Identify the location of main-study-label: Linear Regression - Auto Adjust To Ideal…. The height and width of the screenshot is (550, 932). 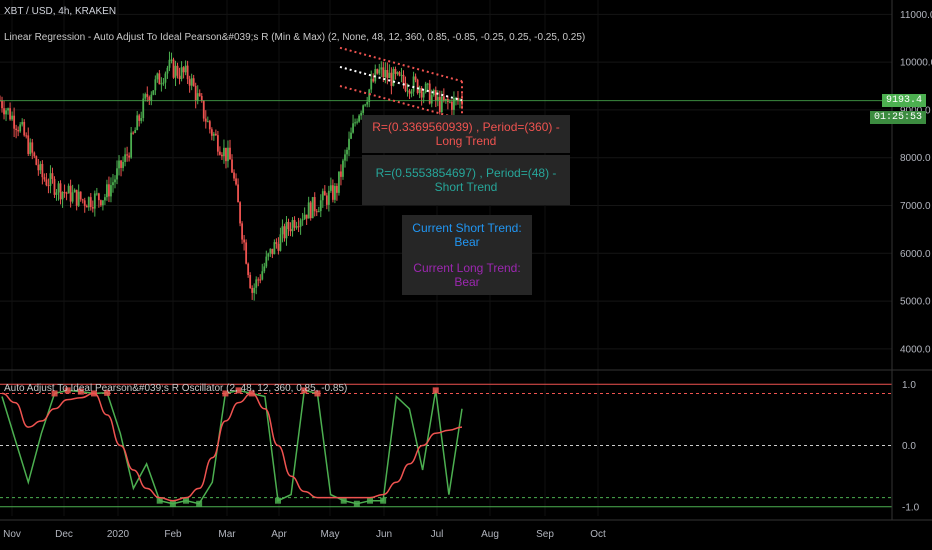
(295, 37).